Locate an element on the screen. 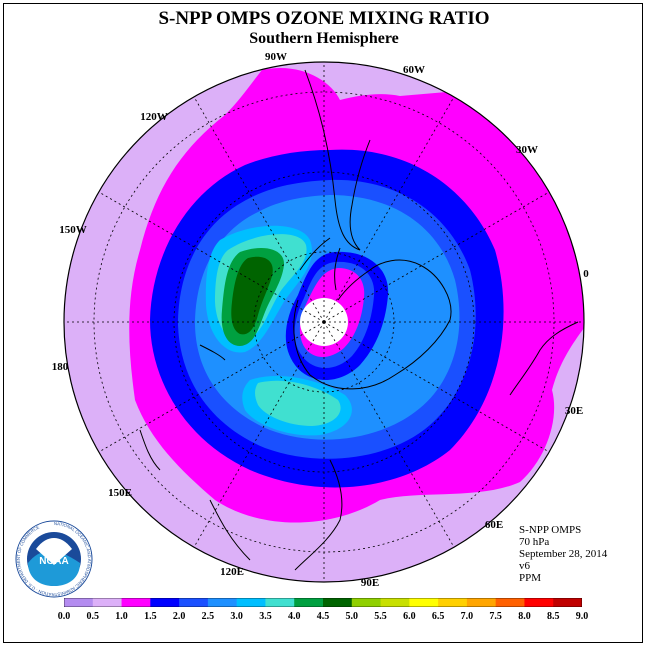 The height and width of the screenshot is (648, 648). colorbar-tick-label: 5.5 is located at coordinates (380, 616).